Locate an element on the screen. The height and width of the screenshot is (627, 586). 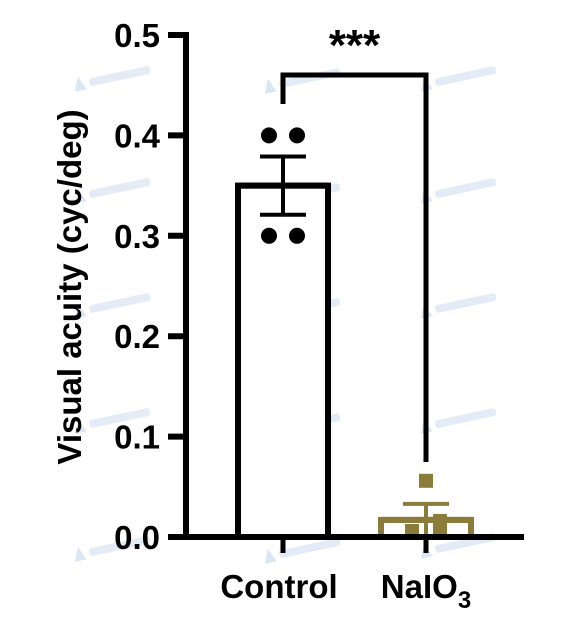
x-tick-label-naio: NaIO3 is located at coordinates (426, 591).